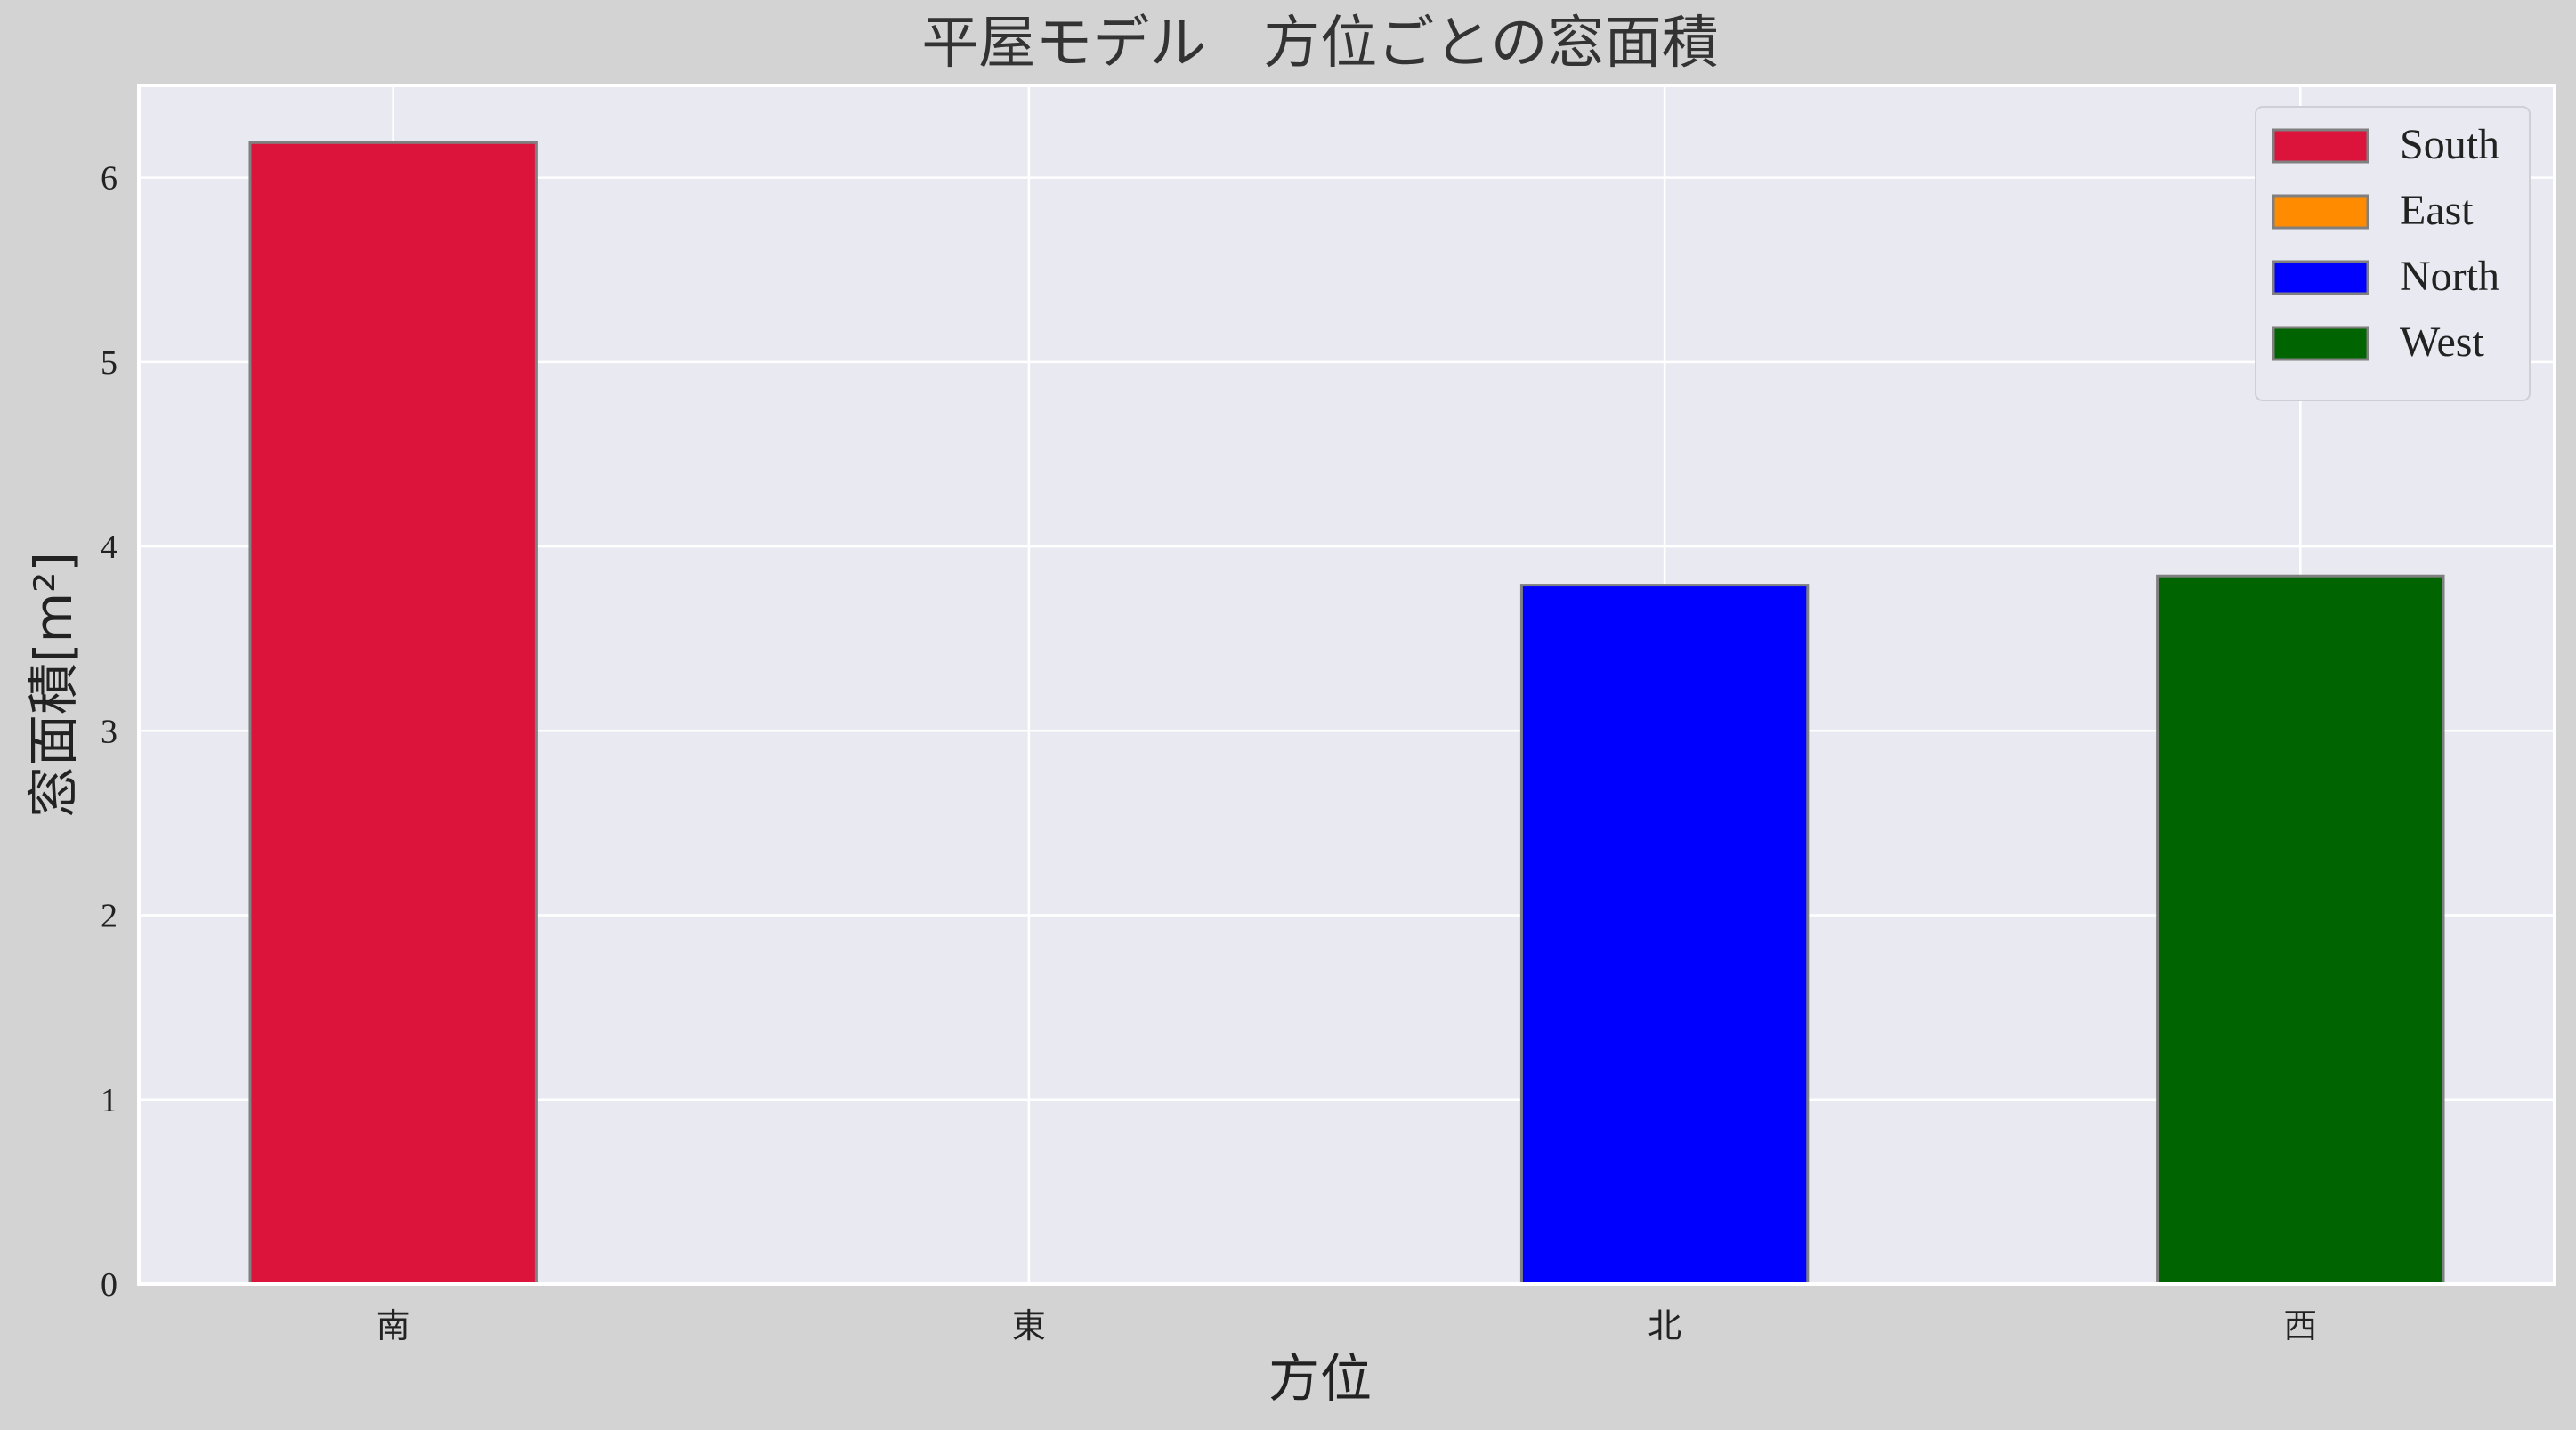 The width and height of the screenshot is (2576, 1430). I want to click on x-tick-label: 東, so click(1029, 1325).